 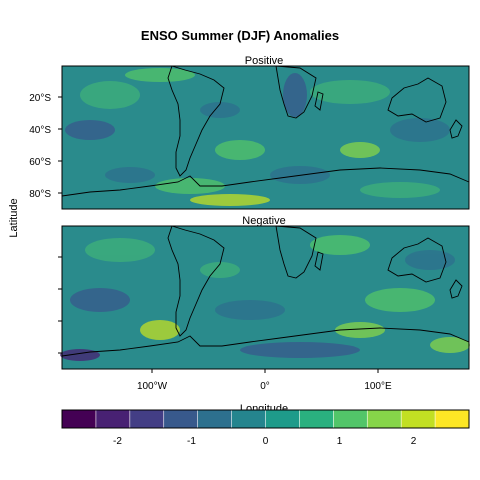 I want to click on colorbar: -2 -1 0 1 2, so click(x=265, y=428).